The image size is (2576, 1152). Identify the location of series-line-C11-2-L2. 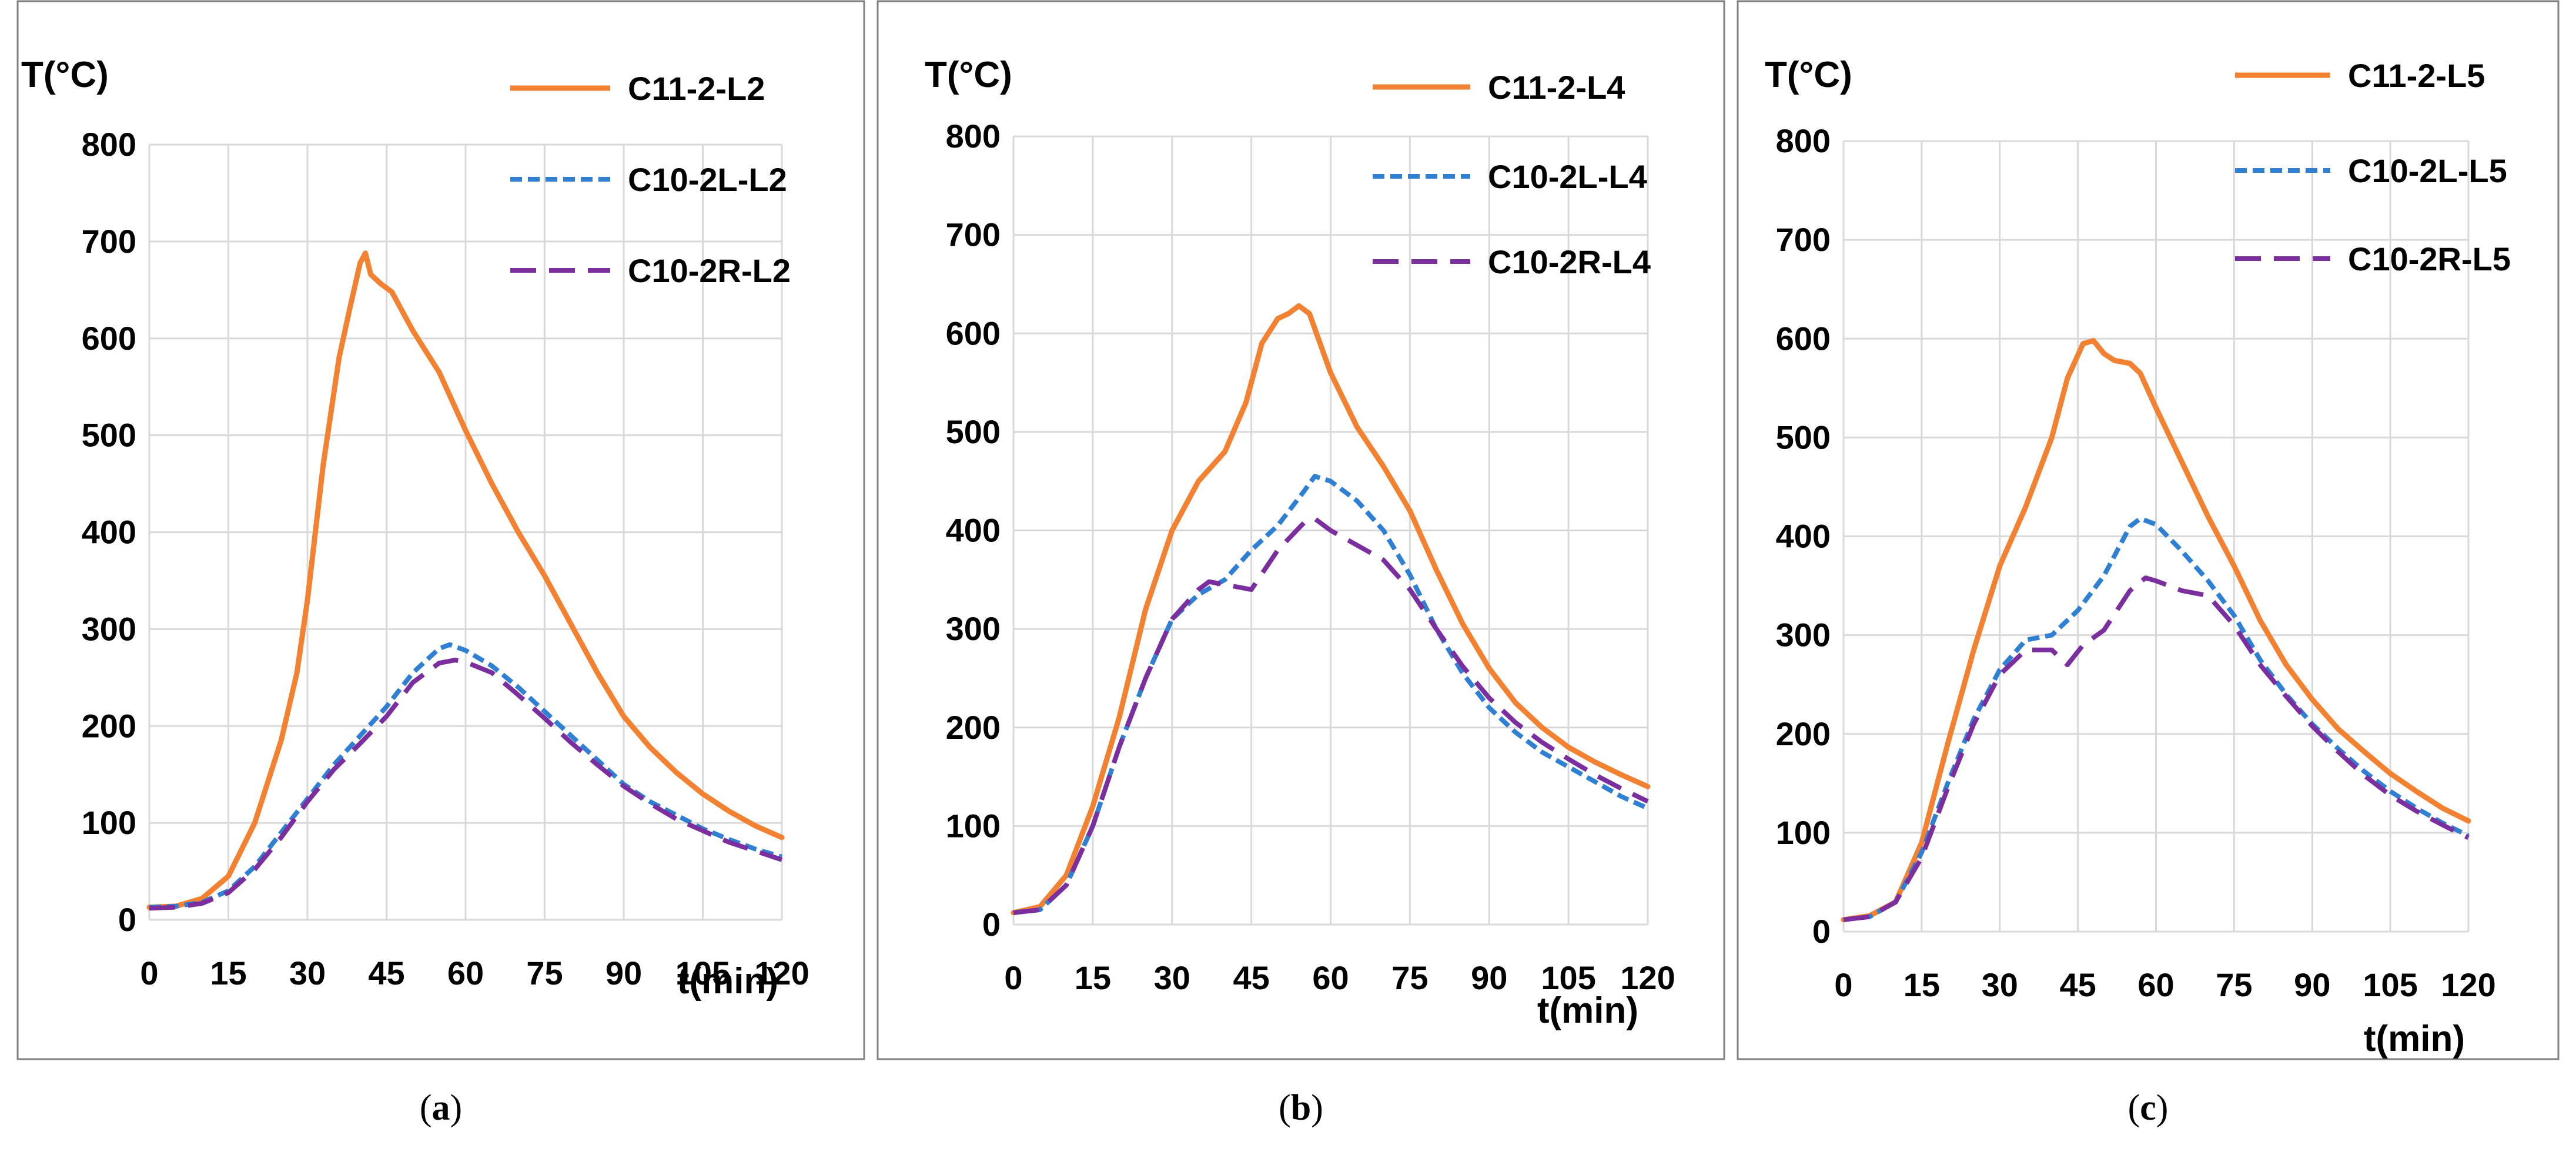
(465, 580).